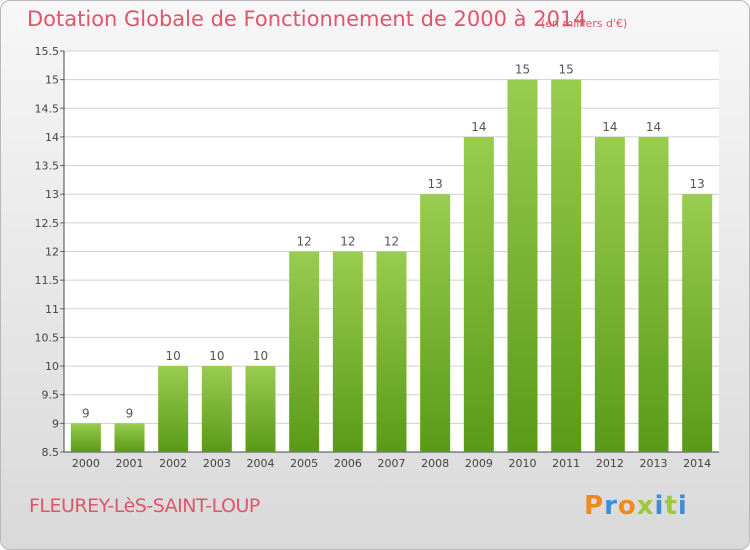  What do you see at coordinates (47, 337) in the screenshot?
I see `y-tick-label: 10.5` at bounding box center [47, 337].